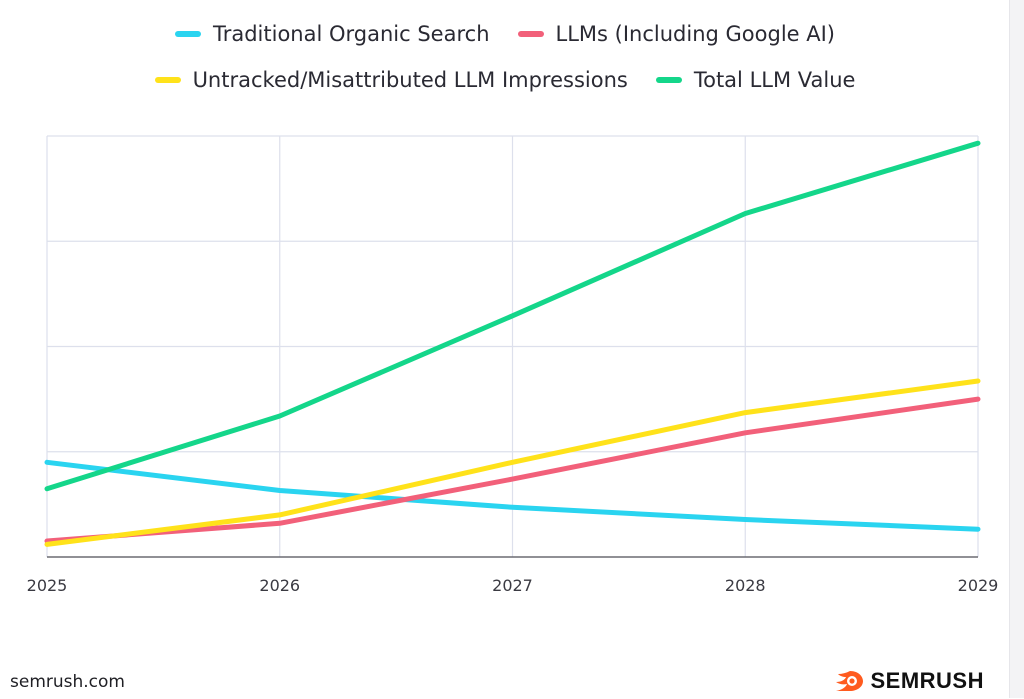 This screenshot has width=1024, height=699. Describe the element at coordinates (67, 682) in the screenshot. I see `source-label: semrush.com` at that location.